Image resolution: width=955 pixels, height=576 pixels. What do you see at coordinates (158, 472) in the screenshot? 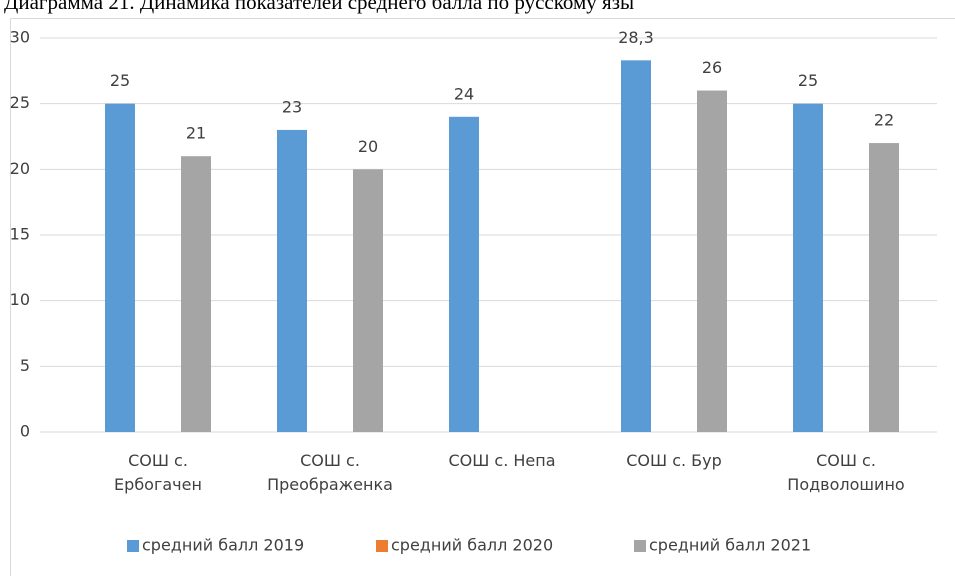
I see `x-tick-label: СОШ с. Ербогачен` at bounding box center [158, 472].